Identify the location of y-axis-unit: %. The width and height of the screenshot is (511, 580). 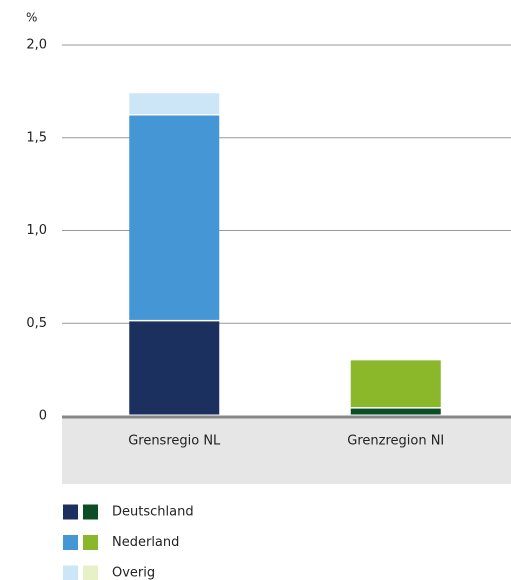
(31, 18).